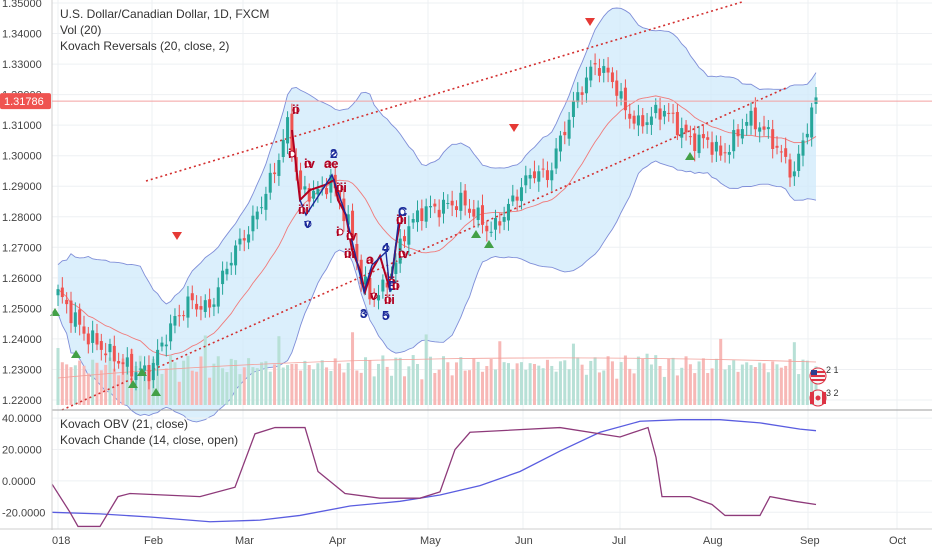 The image size is (932, 550). Describe the element at coordinates (22, 126) in the screenshot. I see `price-tick-label: 1.31000` at that location.